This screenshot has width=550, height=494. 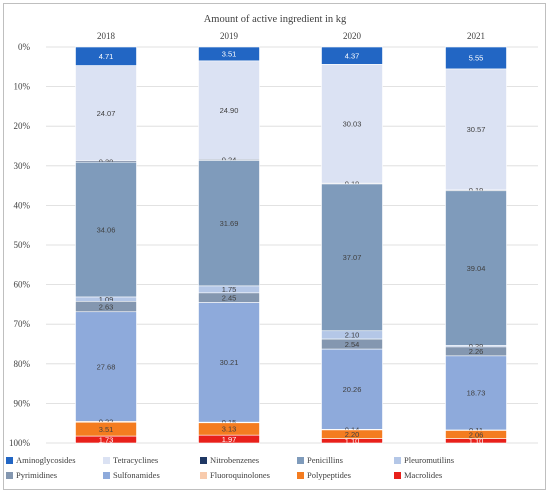 I want to click on data-label: 18.73, so click(x=476, y=393).